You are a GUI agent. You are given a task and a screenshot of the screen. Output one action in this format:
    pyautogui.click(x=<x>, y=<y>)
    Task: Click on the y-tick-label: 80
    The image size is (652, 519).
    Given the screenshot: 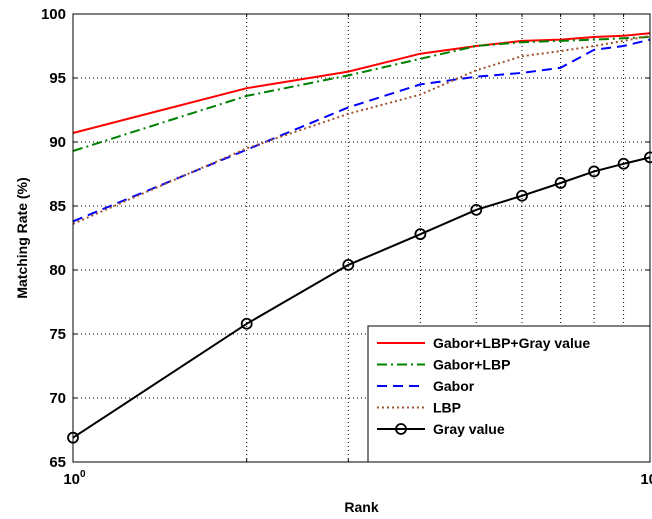 What is the action you would take?
    pyautogui.click(x=57, y=270)
    